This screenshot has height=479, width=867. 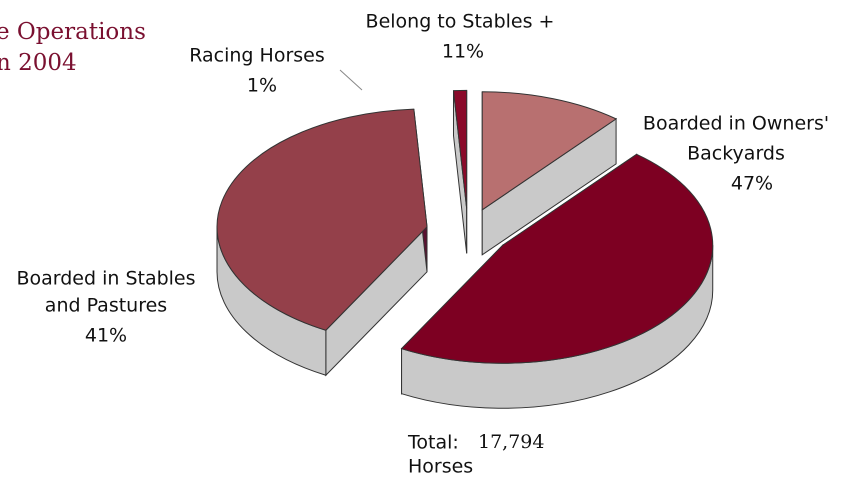 I want to click on value-label: 11%, so click(x=463, y=52).